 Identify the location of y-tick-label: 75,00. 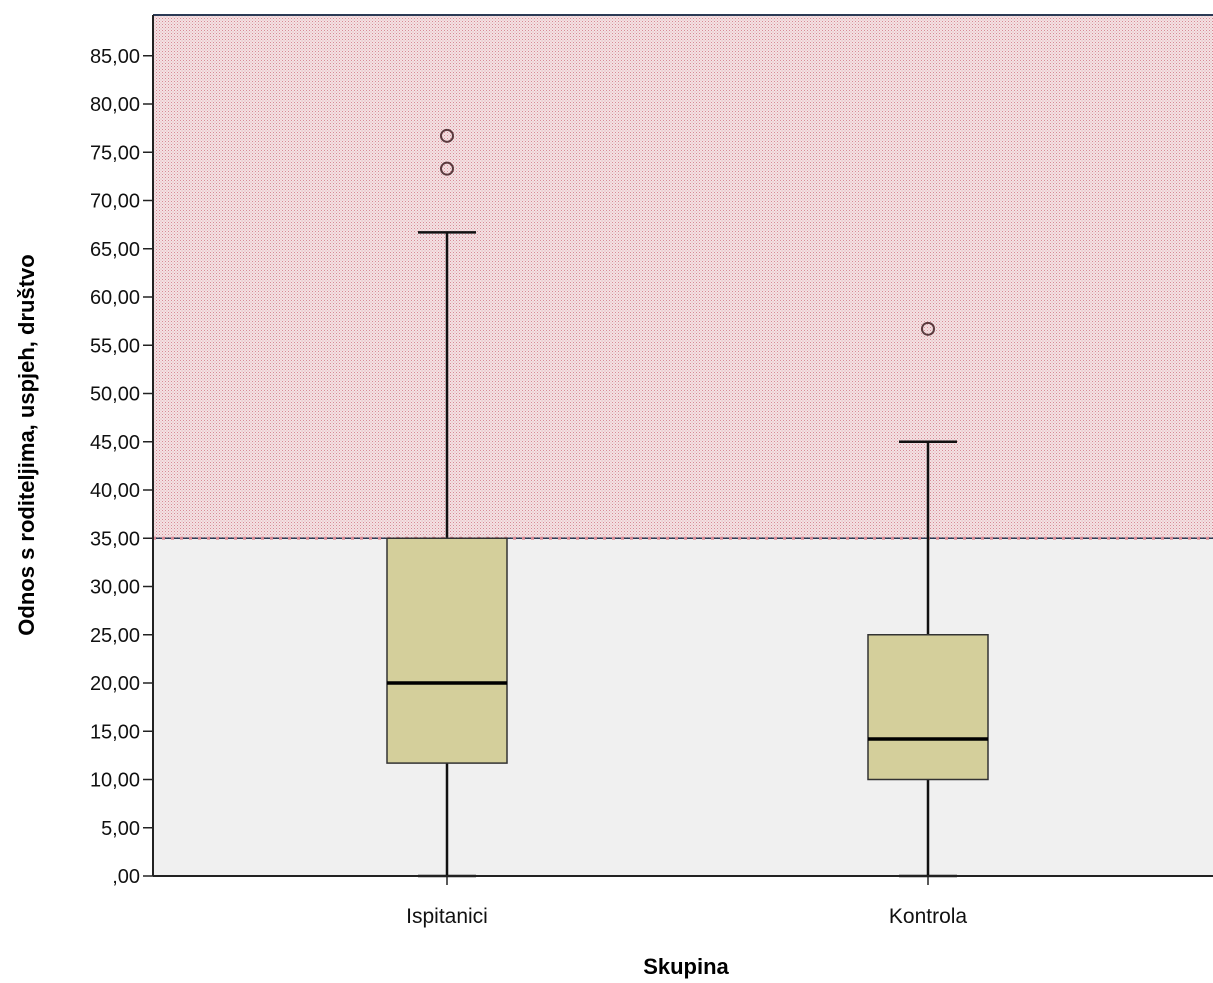
(115, 153).